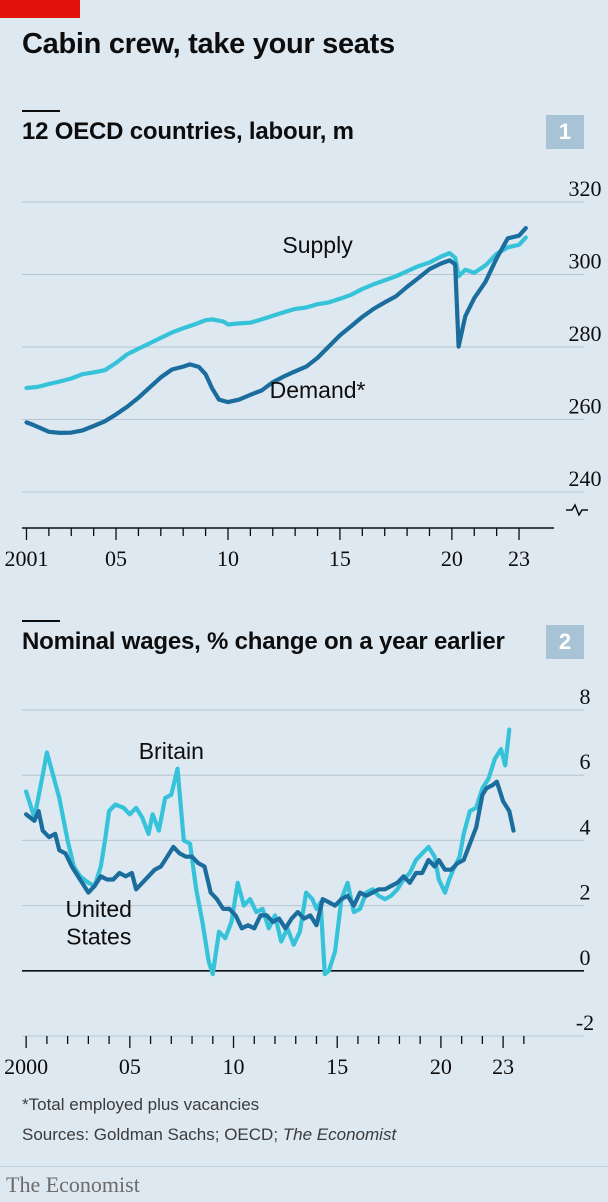 The height and width of the screenshot is (1202, 608). What do you see at coordinates (234, 1066) in the screenshot?
I see `chart2-xtick-label: 10` at bounding box center [234, 1066].